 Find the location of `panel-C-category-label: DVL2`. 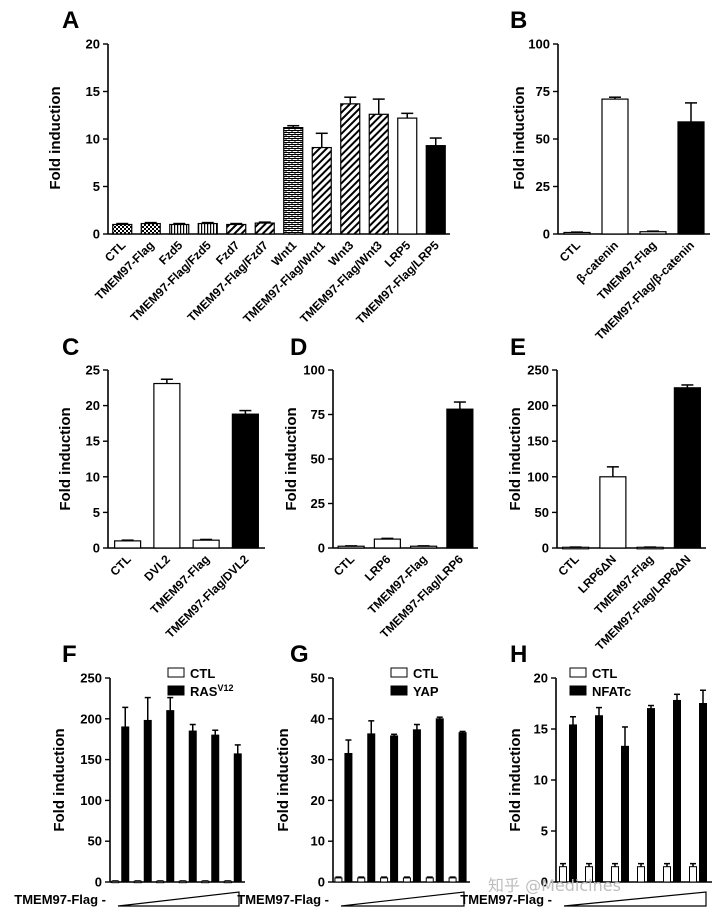

panel-C-category-label: DVL2 is located at coordinates (157, 568).